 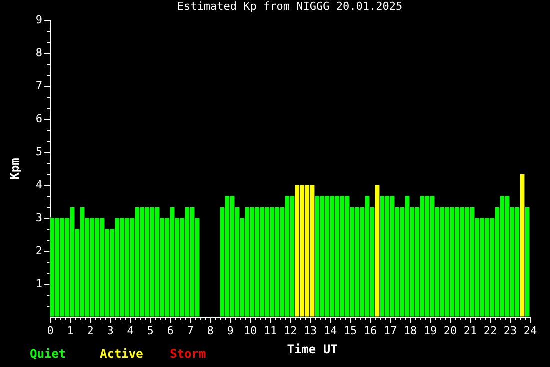 I want to click on y-tick-label: 4, so click(x=39, y=185).